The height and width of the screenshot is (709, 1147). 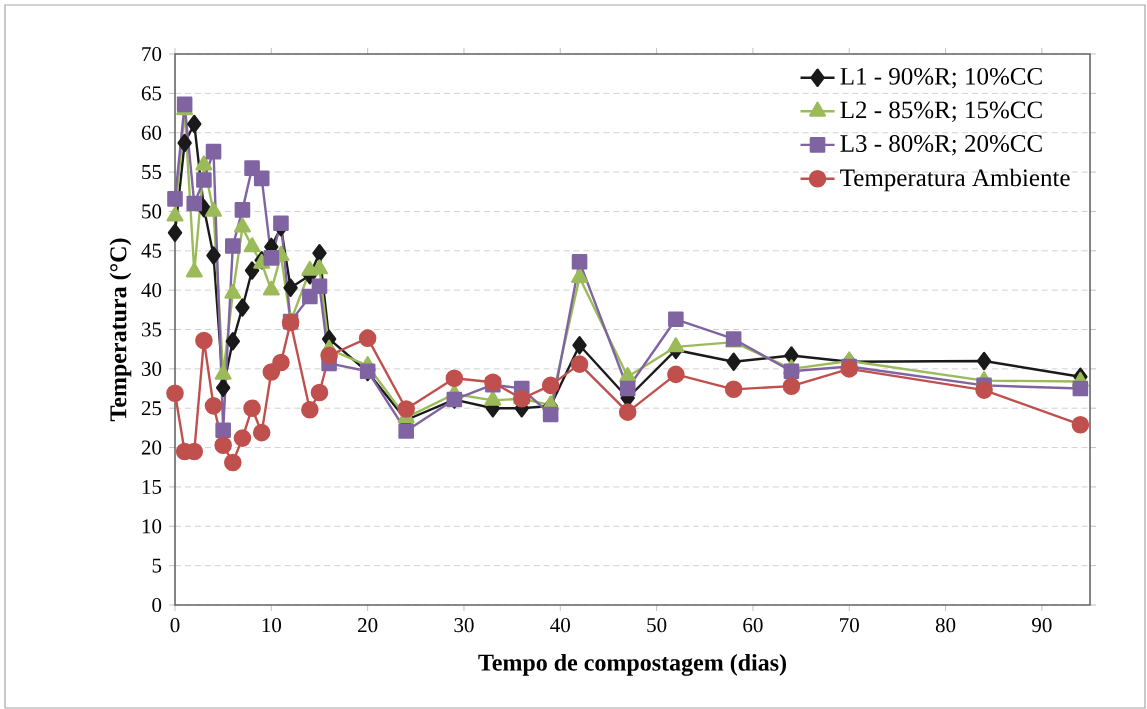 I want to click on y-tick-label: 30, so click(x=151, y=368).